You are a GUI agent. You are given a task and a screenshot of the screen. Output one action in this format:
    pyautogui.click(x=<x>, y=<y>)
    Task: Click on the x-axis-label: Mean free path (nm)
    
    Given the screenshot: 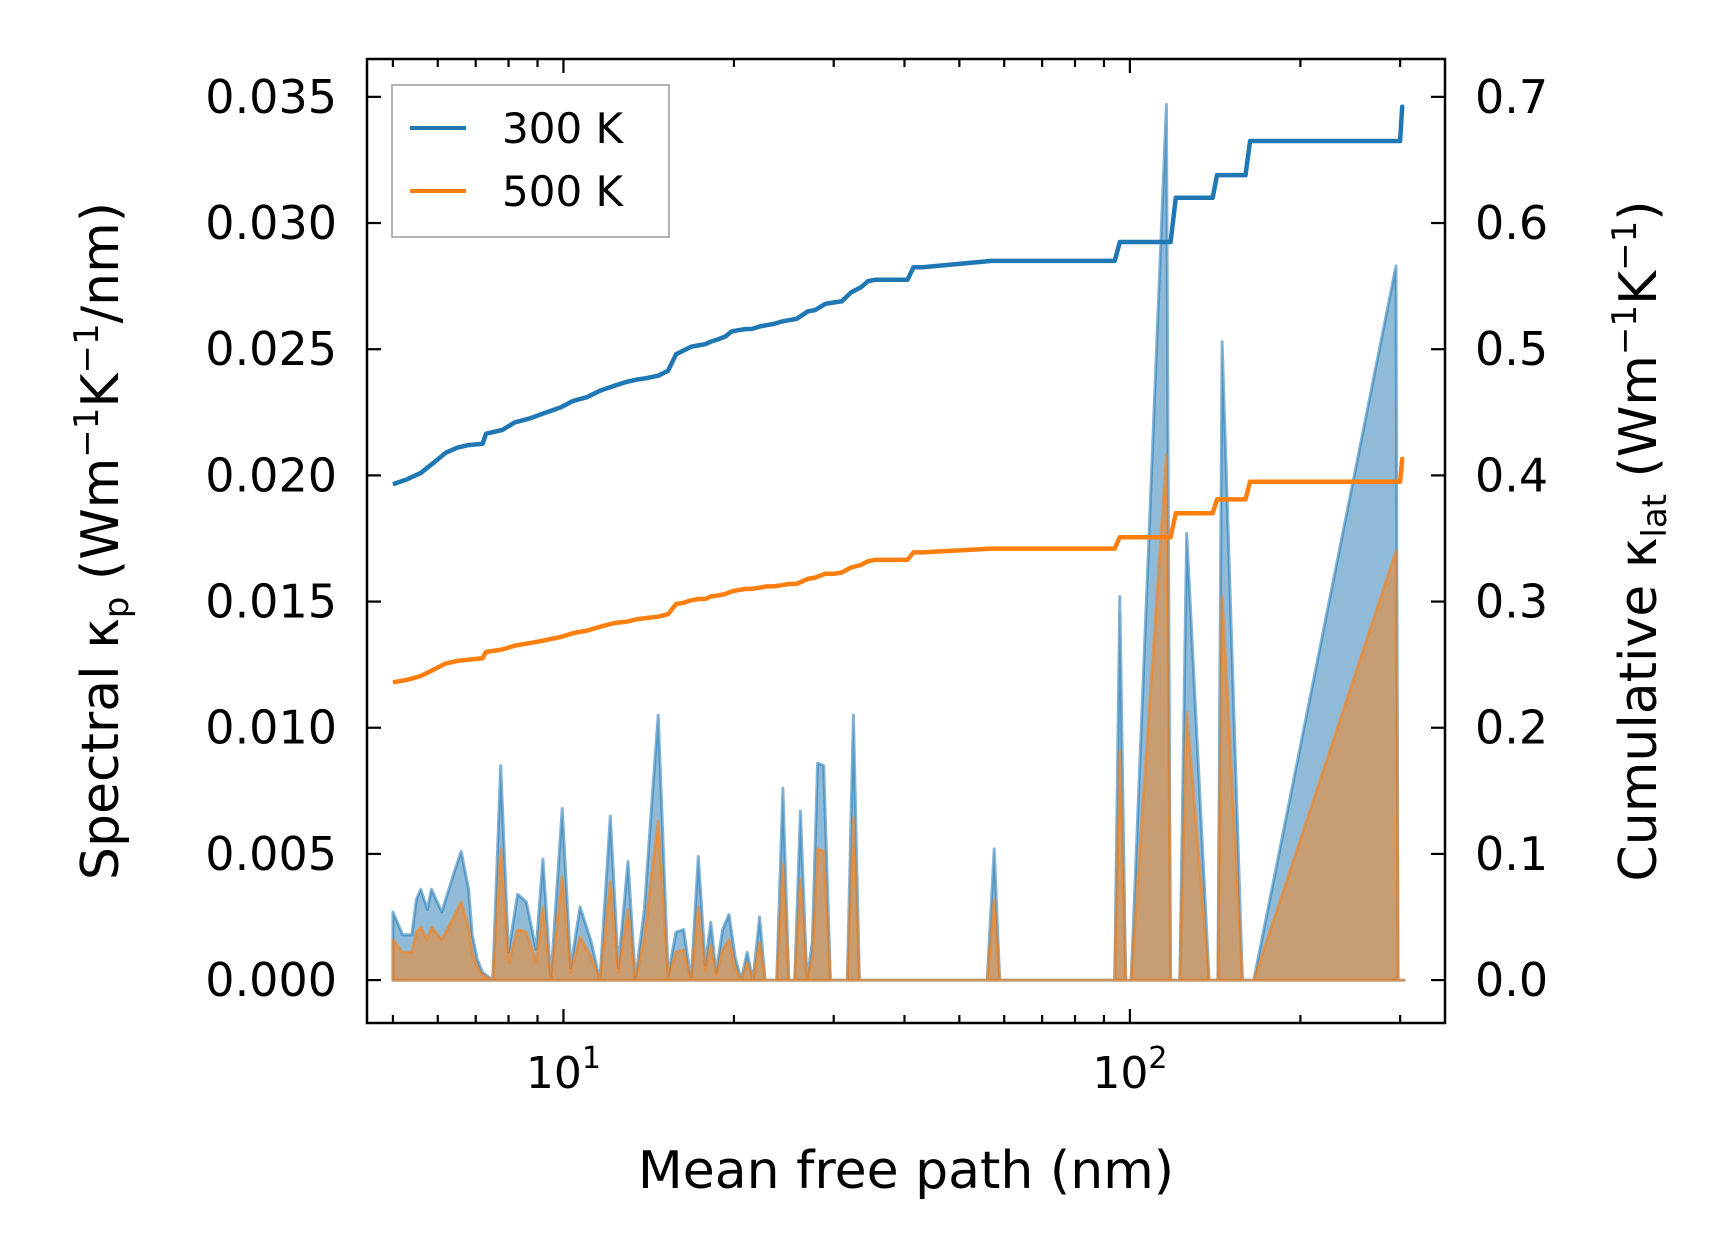 What is the action you would take?
    pyautogui.click(x=906, y=1171)
    